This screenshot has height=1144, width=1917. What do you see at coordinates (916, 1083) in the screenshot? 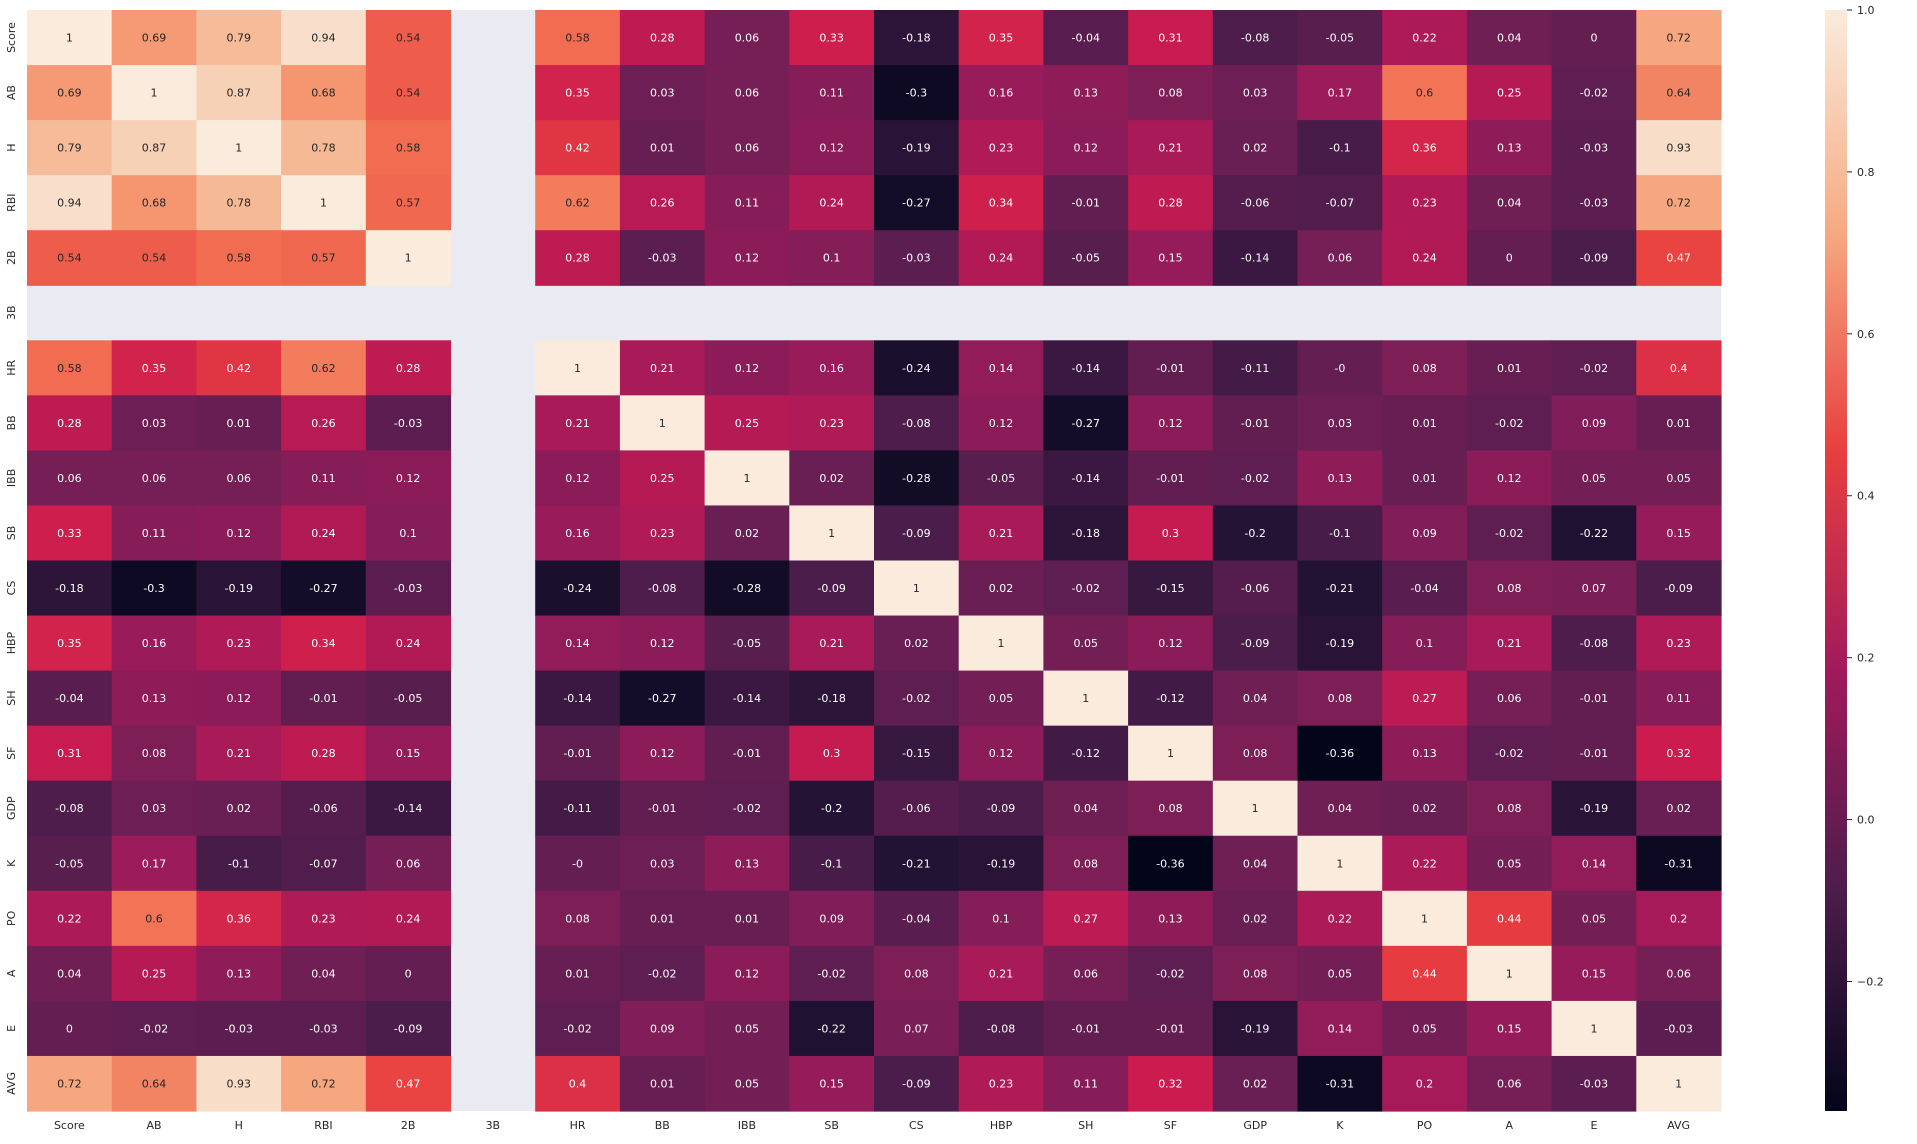
I see `heatmap-cell-label-AVG-CS: -0.09` at bounding box center [916, 1083].